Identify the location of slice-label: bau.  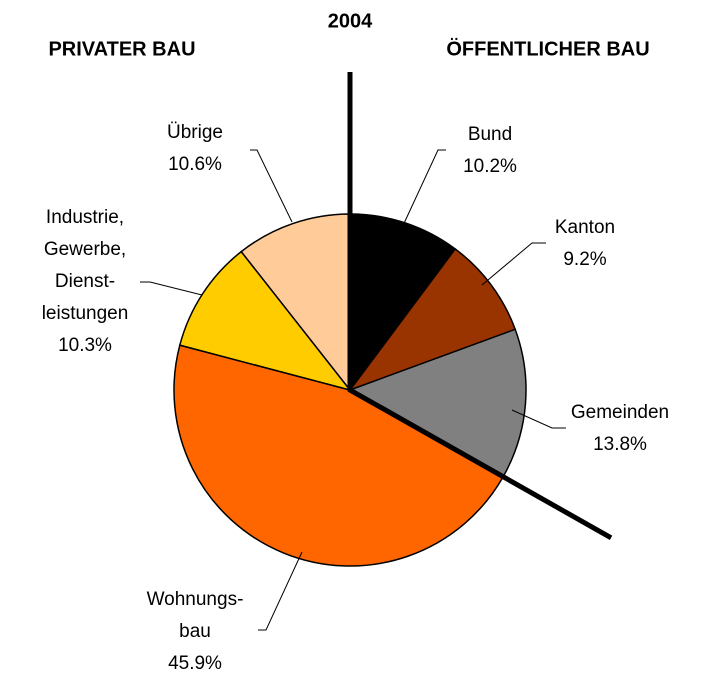
(195, 631).